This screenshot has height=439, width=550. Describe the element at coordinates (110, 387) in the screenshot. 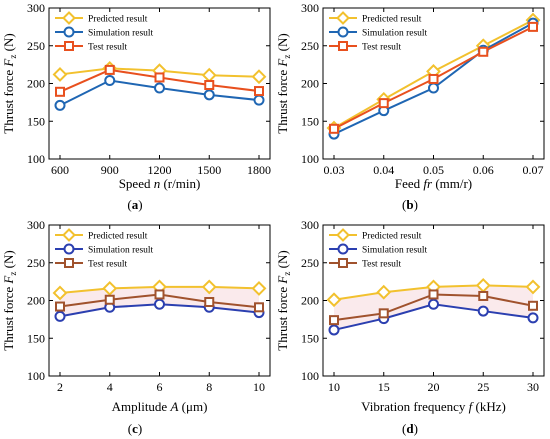

I see `x-tick-label: 4` at that location.